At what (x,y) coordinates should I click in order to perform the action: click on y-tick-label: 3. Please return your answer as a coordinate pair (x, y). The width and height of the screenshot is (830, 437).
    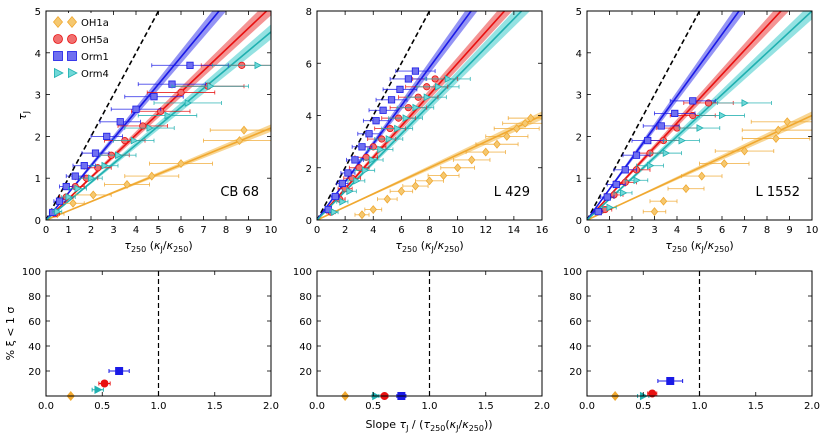
    Looking at the image, I should click on (579, 96).